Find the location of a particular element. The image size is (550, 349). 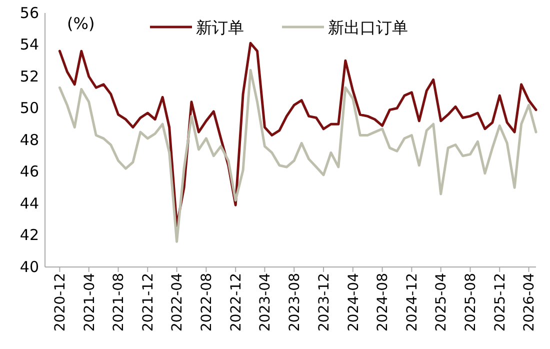

x-tick-label: 2023-08 is located at coordinates (295, 302).